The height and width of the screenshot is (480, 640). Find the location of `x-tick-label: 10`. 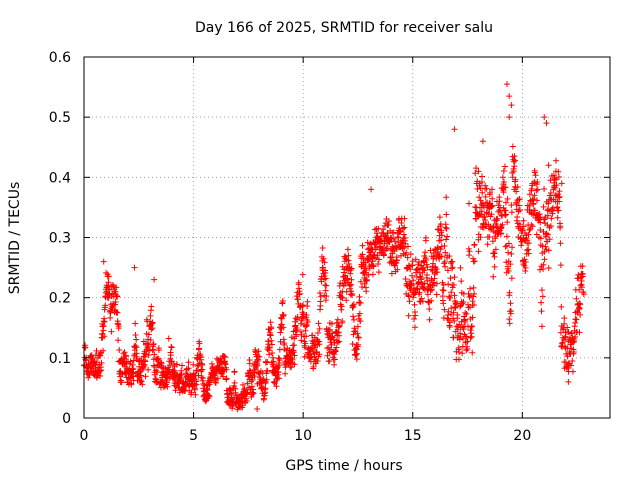

x-tick-label: 10 is located at coordinates (303, 436).